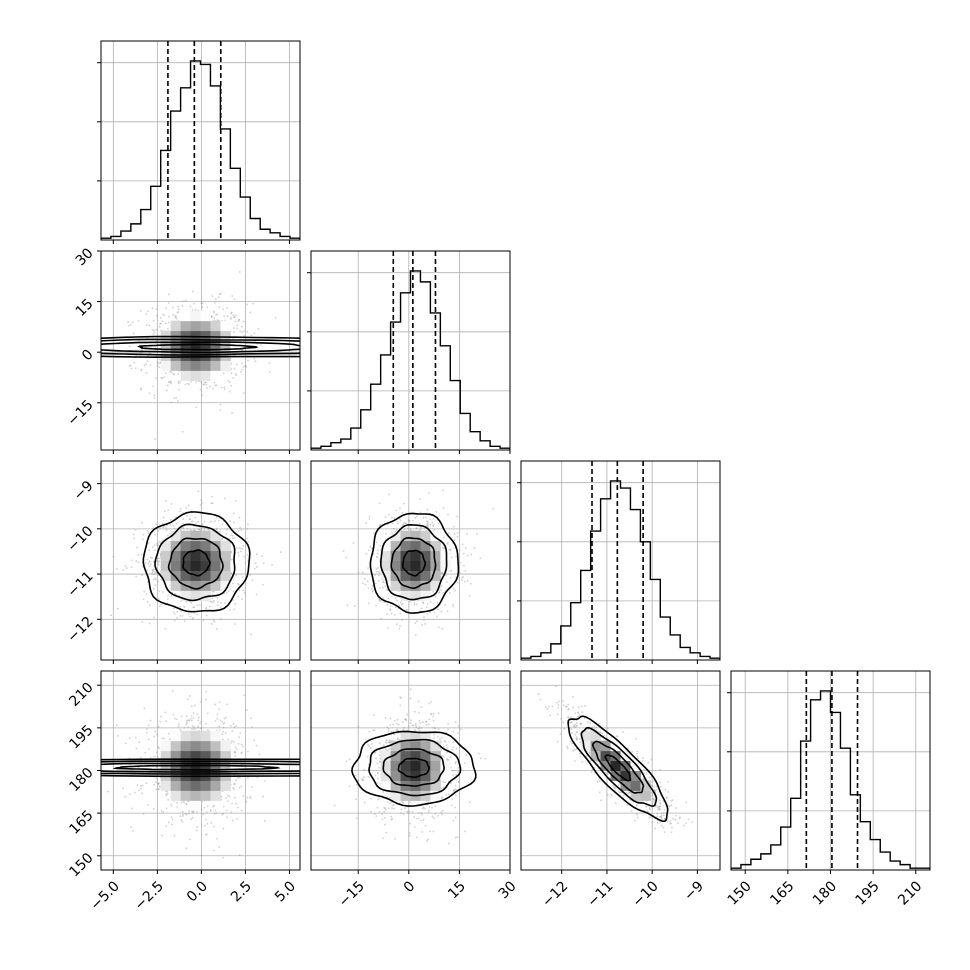  I want to click on y-tick-label: 0, so click(88, 356).